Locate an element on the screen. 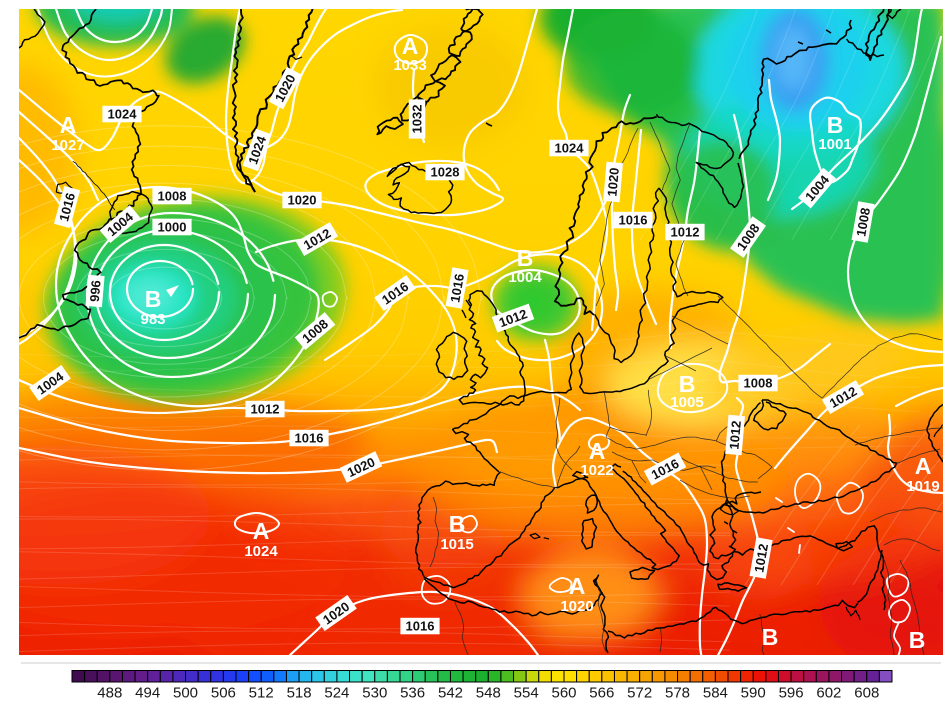 The height and width of the screenshot is (712, 943). svg-text: 596 is located at coordinates (791, 693).